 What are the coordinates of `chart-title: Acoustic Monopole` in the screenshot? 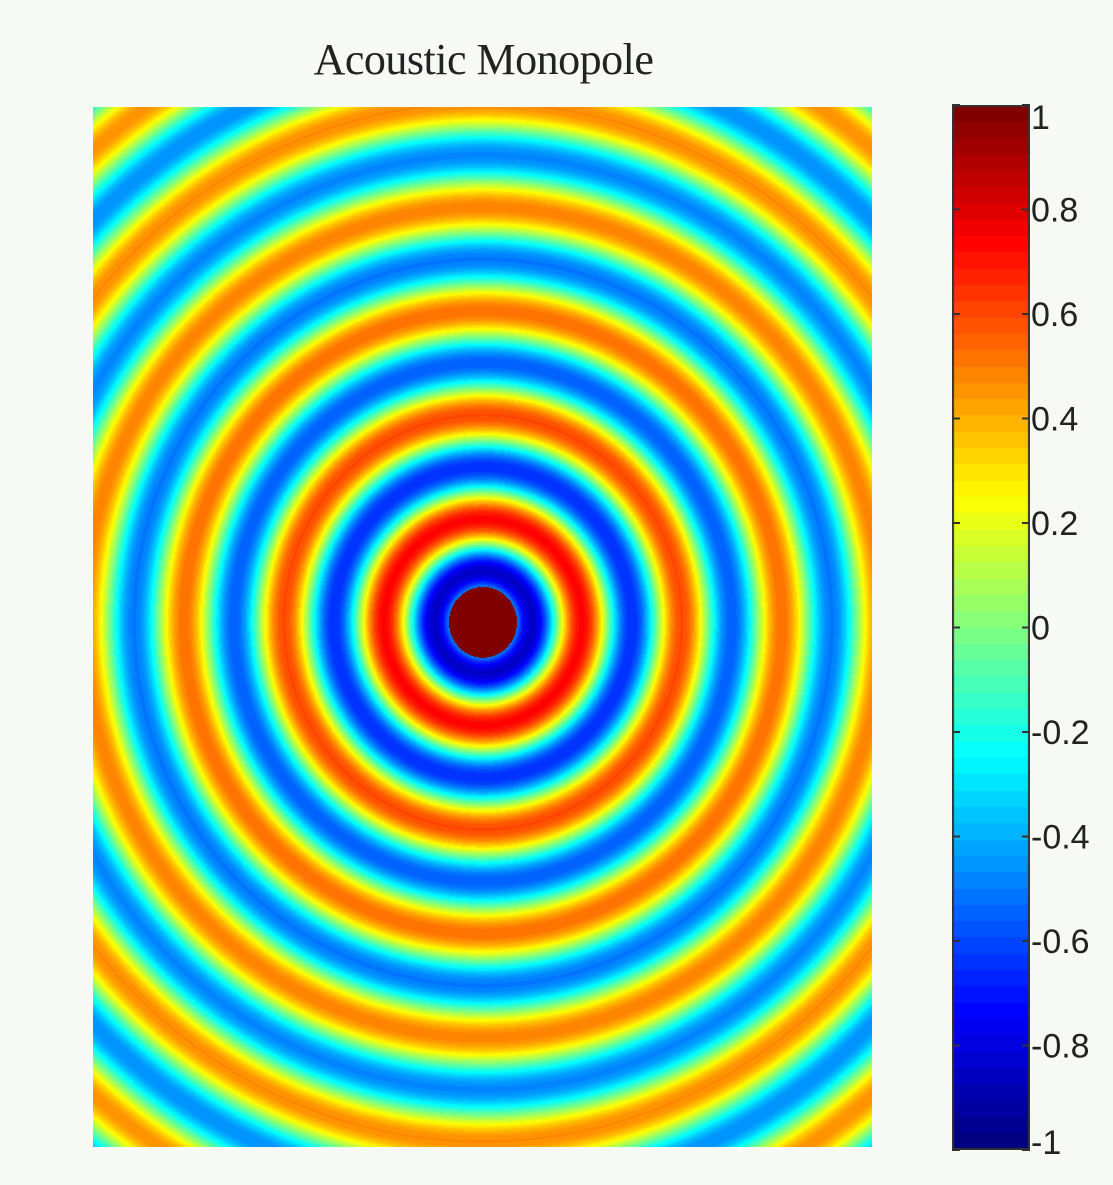 It's located at (483, 59).